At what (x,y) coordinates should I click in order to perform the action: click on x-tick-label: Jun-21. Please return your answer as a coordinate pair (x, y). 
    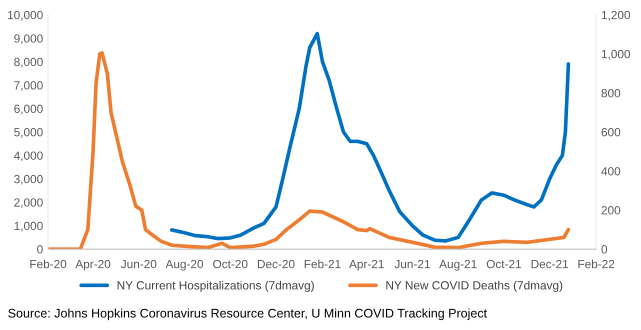
    Looking at the image, I should click on (412, 264).